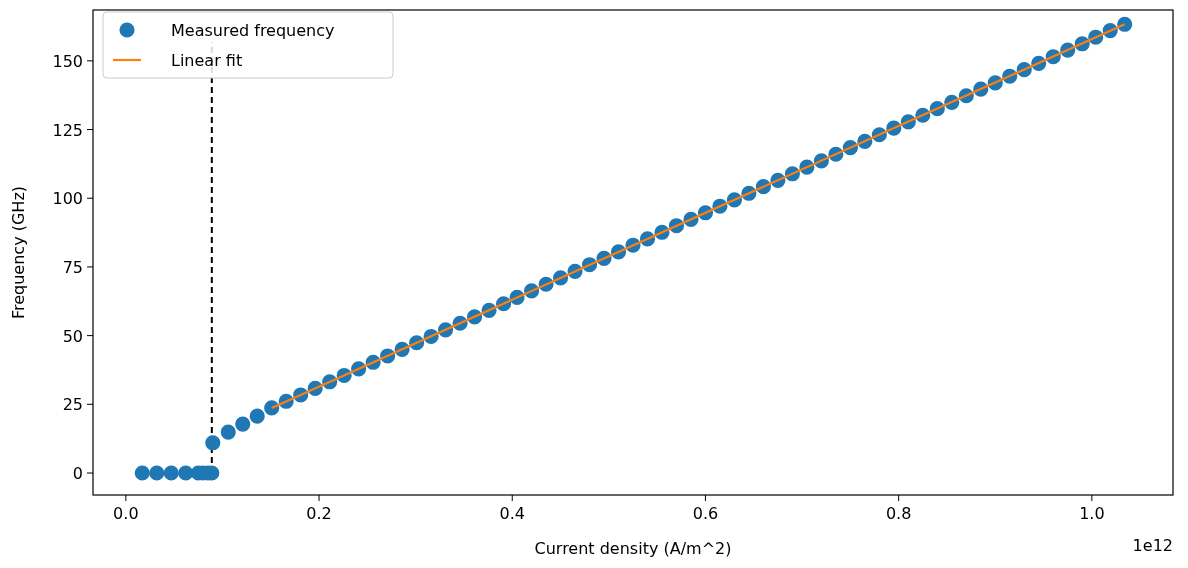 The width and height of the screenshot is (1188, 568). What do you see at coordinates (72, 336) in the screenshot?
I see `y-tick-label: 50` at bounding box center [72, 336].